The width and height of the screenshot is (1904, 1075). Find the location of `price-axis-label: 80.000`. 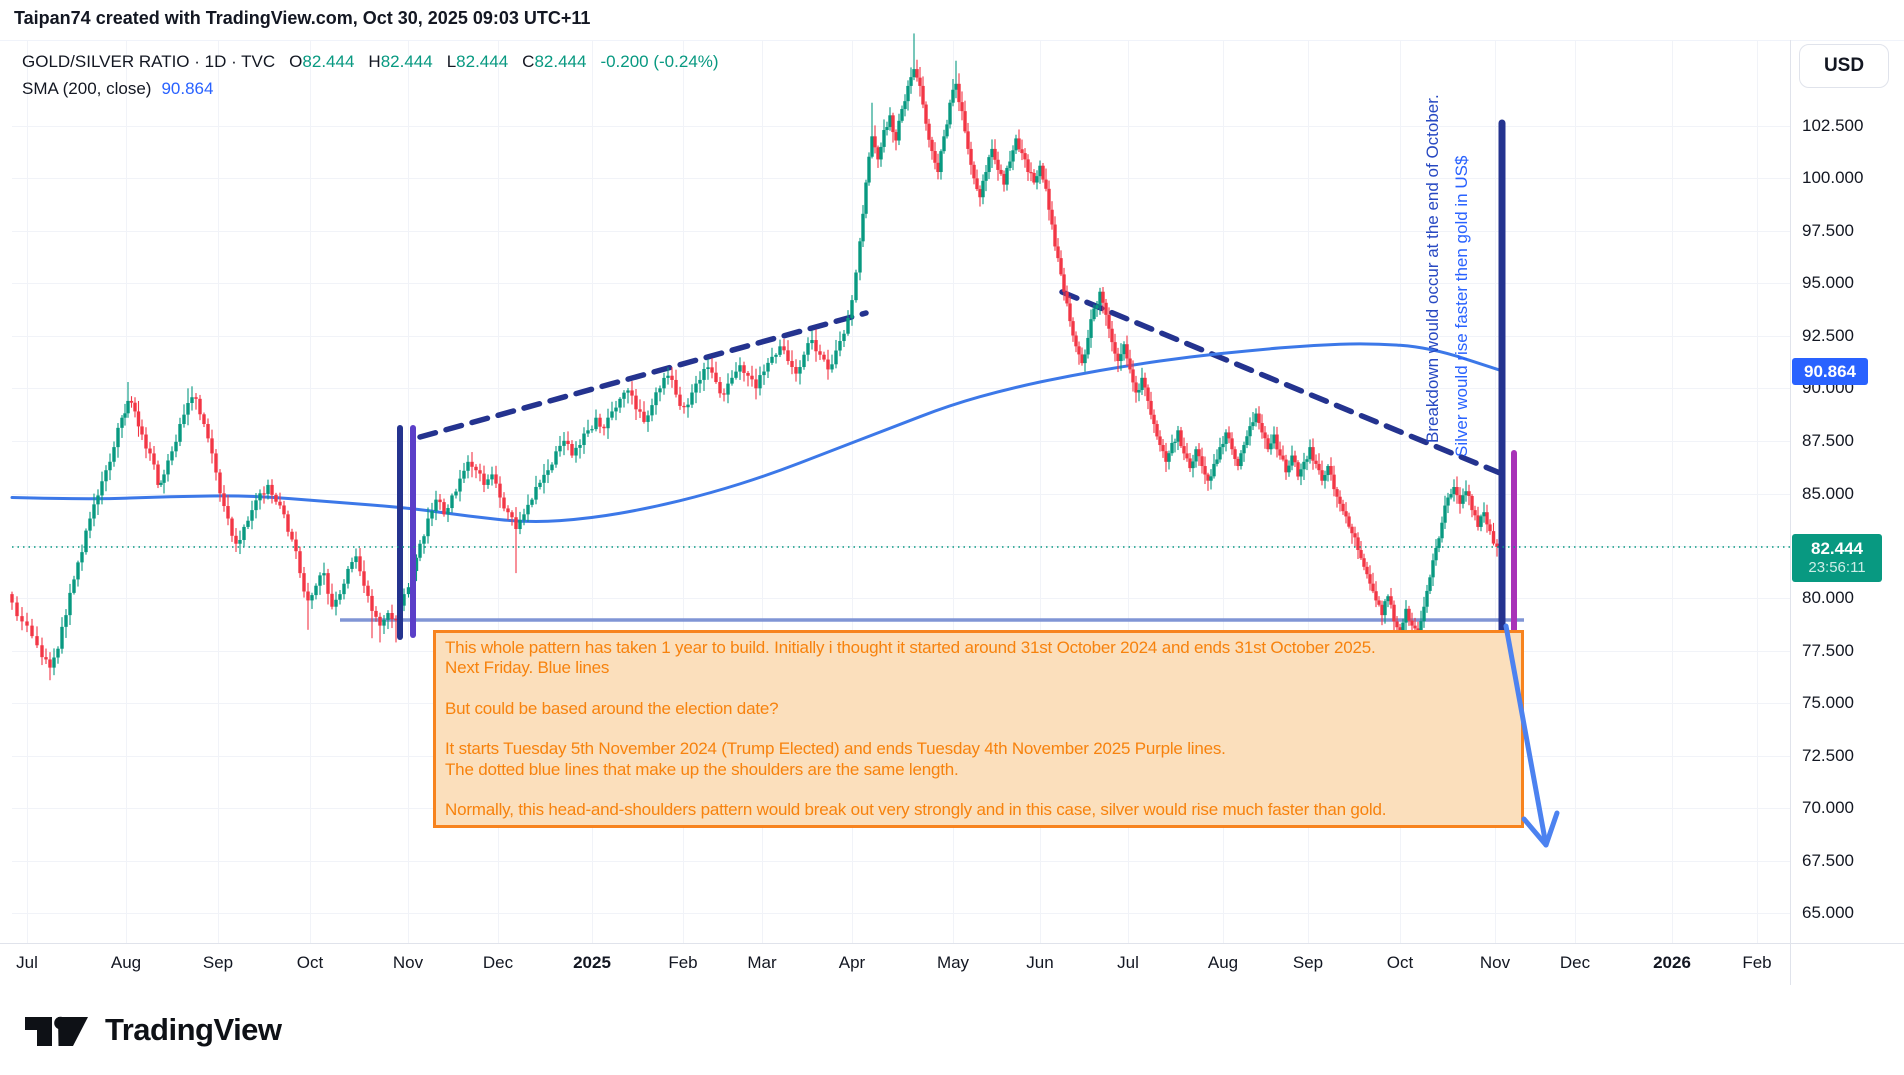

price-axis-label: 80.000 is located at coordinates (1828, 597).